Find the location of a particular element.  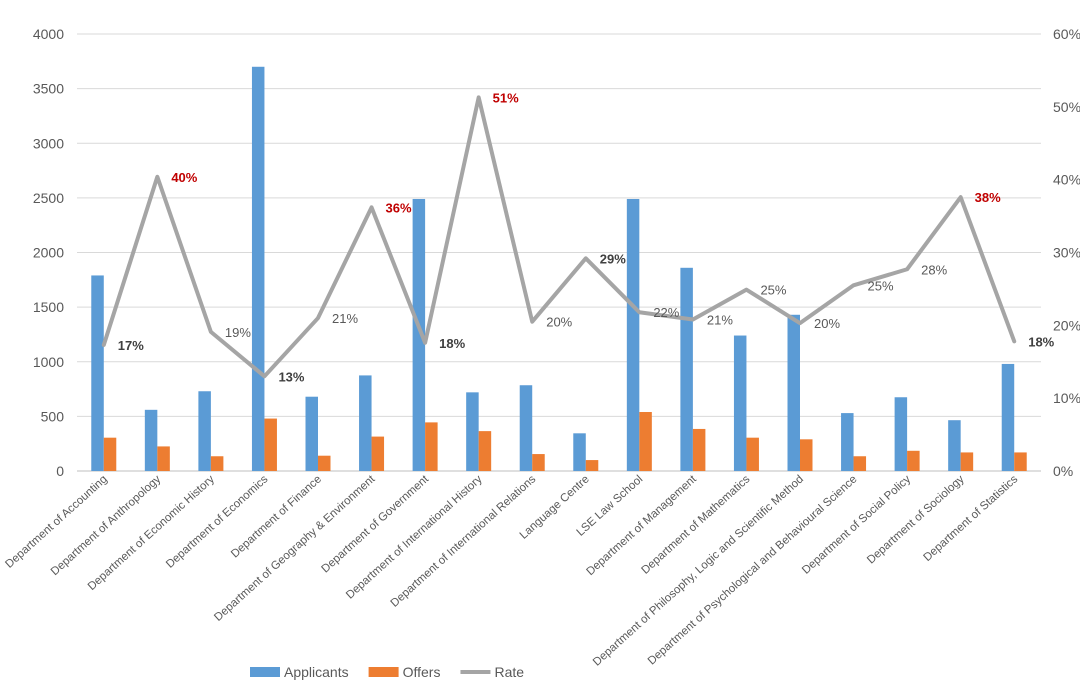

category-label: Department of Government is located at coordinates (376, 524).